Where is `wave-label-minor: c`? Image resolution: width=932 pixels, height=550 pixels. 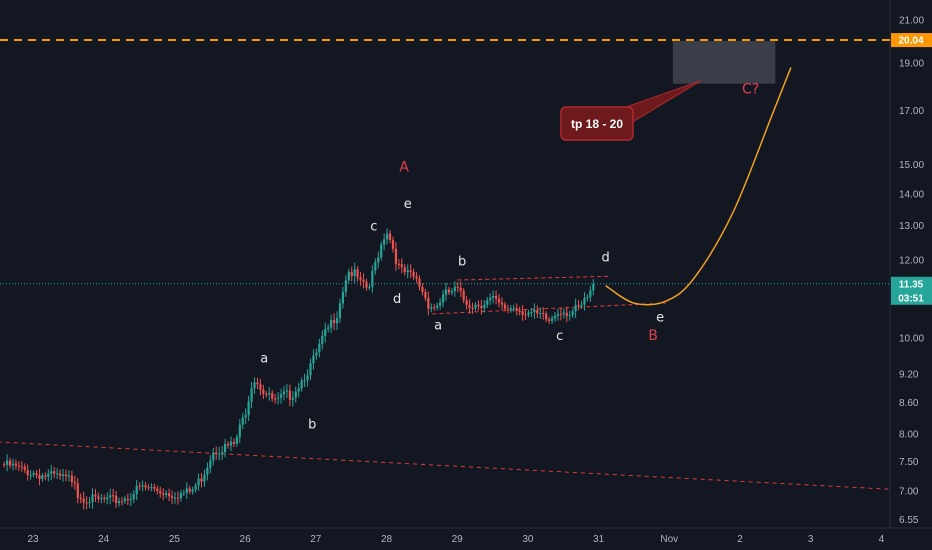 wave-label-minor: c is located at coordinates (373, 227).